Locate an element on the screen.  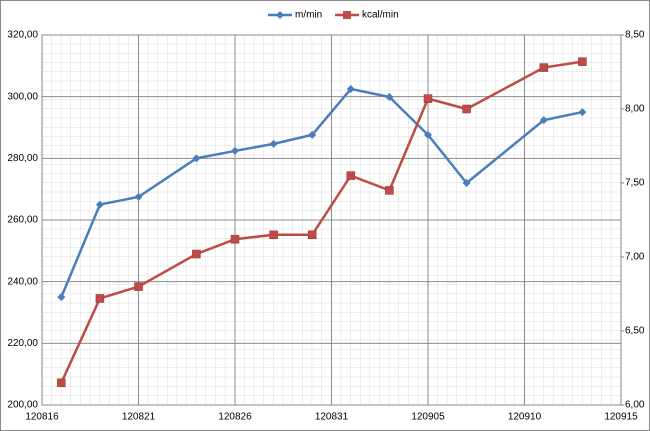
y-tick-label: 200,00 is located at coordinates (22, 405).